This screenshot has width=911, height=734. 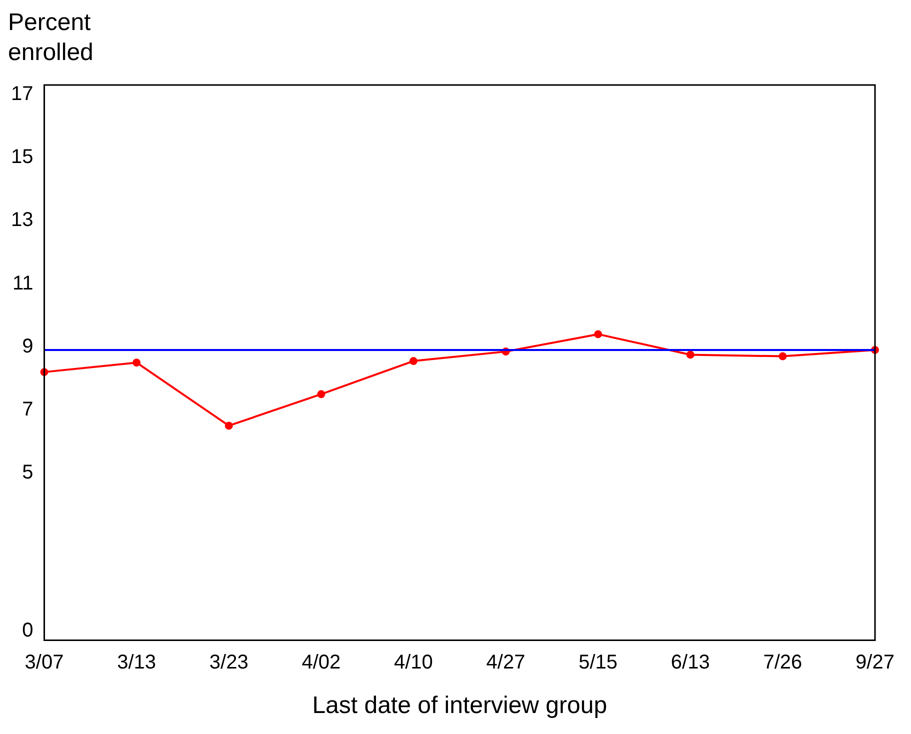 I want to click on x-tick-label: 3/13, so click(x=136, y=663).